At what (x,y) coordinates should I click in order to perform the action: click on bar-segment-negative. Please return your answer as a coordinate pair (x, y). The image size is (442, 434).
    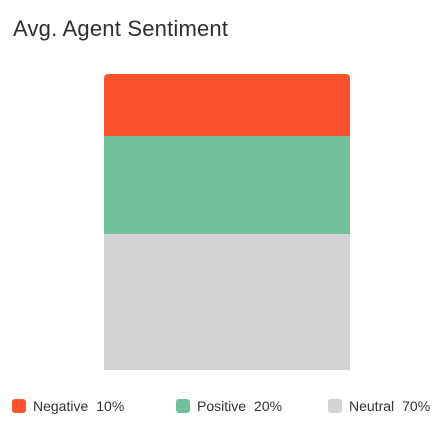
    Looking at the image, I should click on (227, 105).